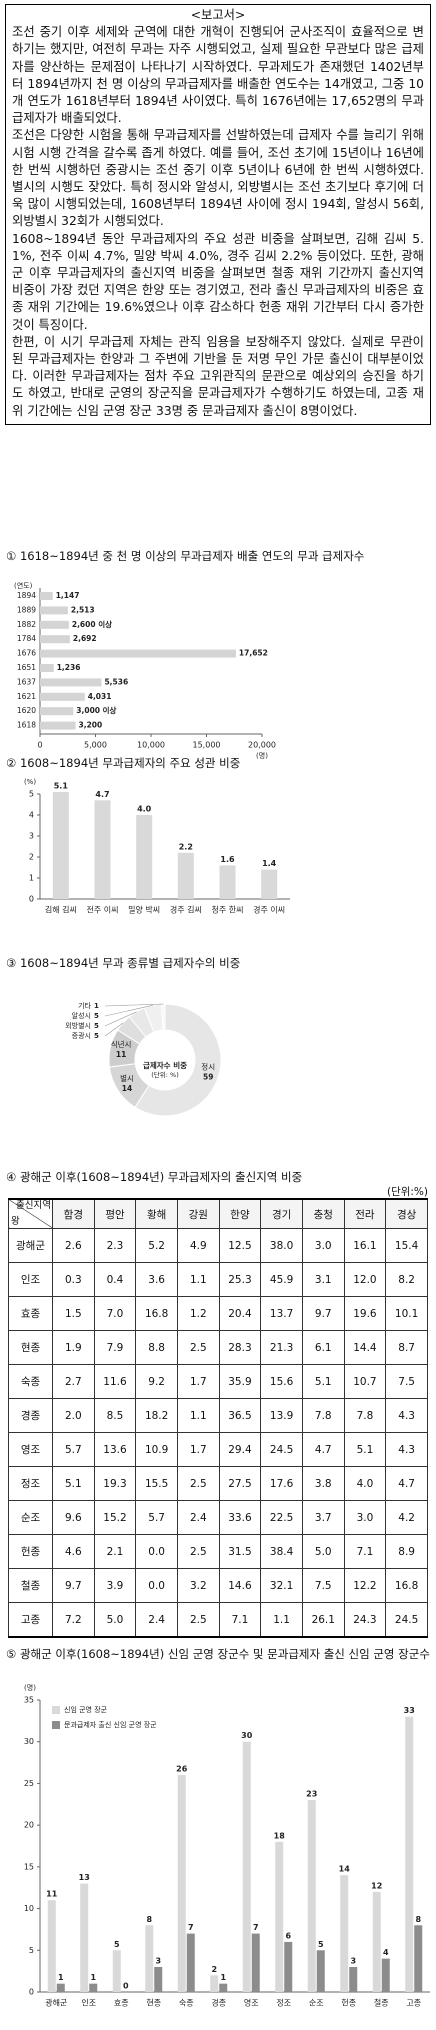  Describe the element at coordinates (240, 1620) in the screenshot. I see `table-cell: 7.1` at that location.